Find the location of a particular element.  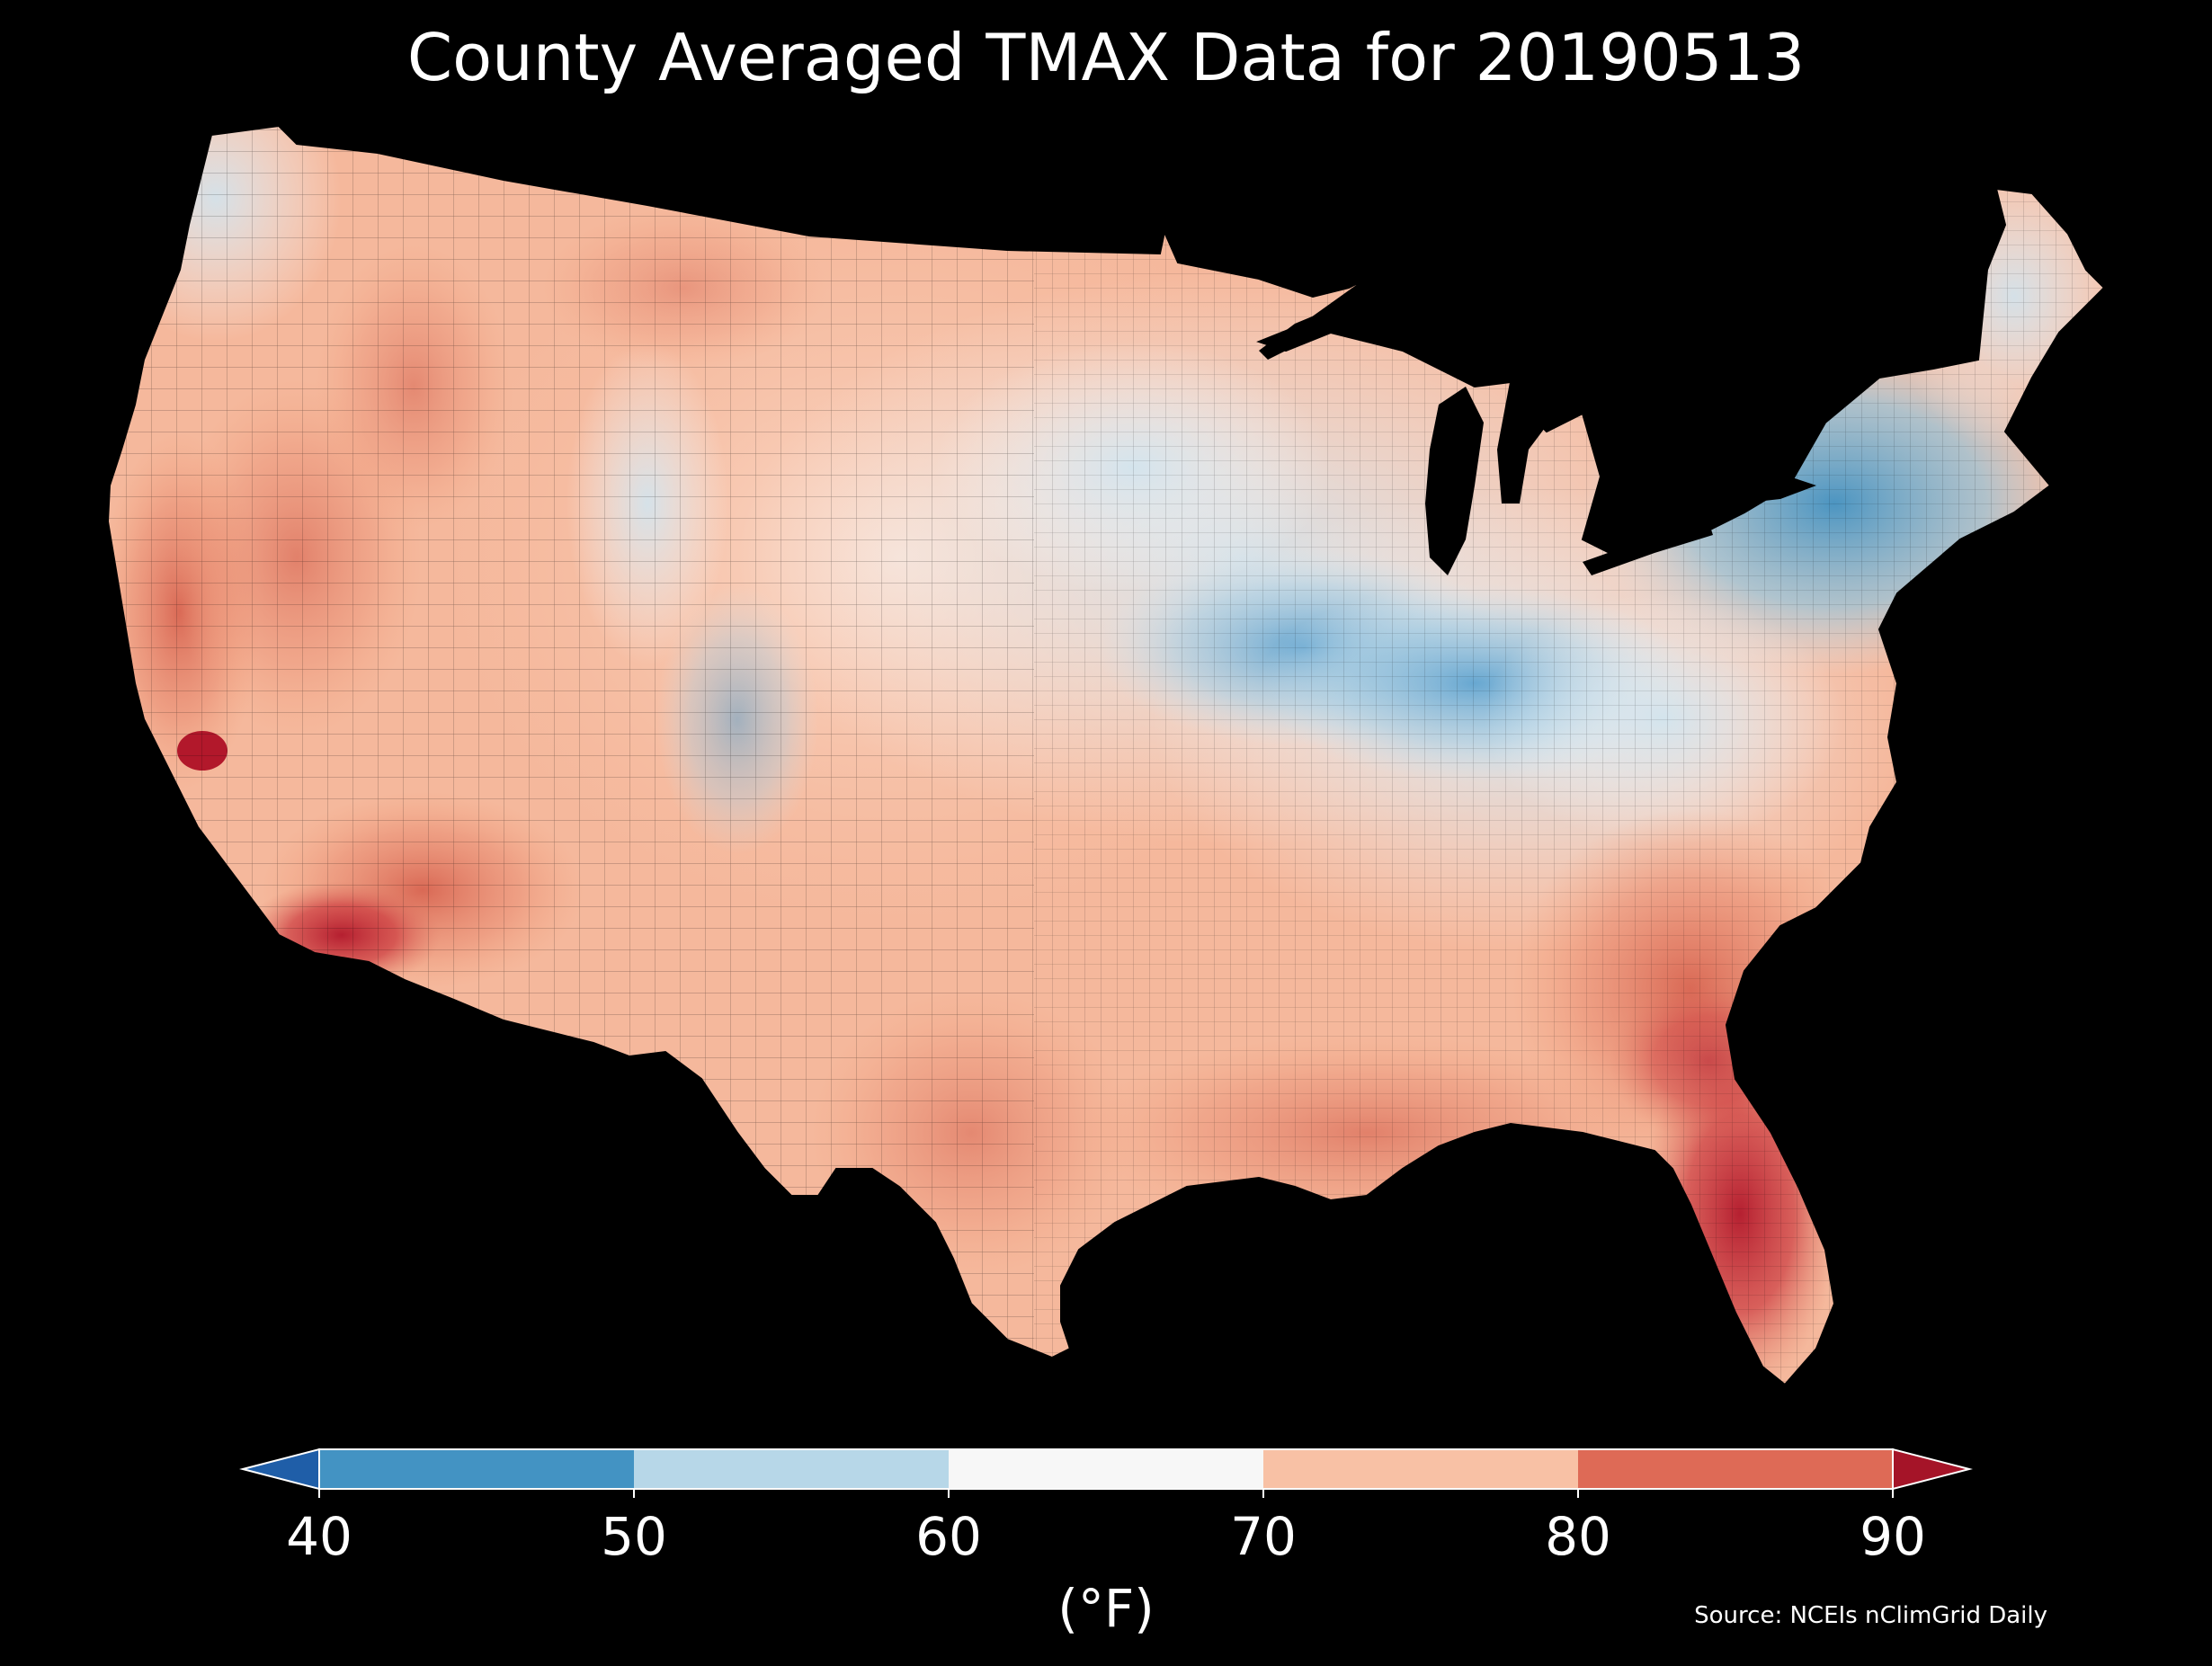

colorbar-tick-label: 70 is located at coordinates (1263, 1537).